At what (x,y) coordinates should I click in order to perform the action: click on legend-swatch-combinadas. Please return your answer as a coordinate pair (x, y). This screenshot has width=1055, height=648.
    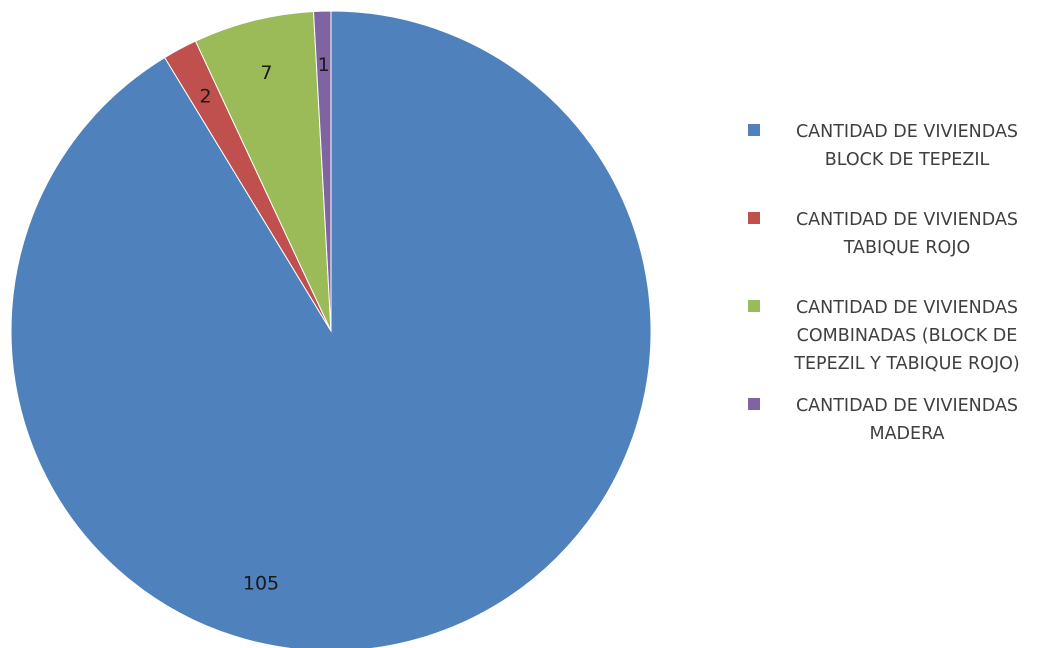
    Looking at the image, I should click on (754, 306).